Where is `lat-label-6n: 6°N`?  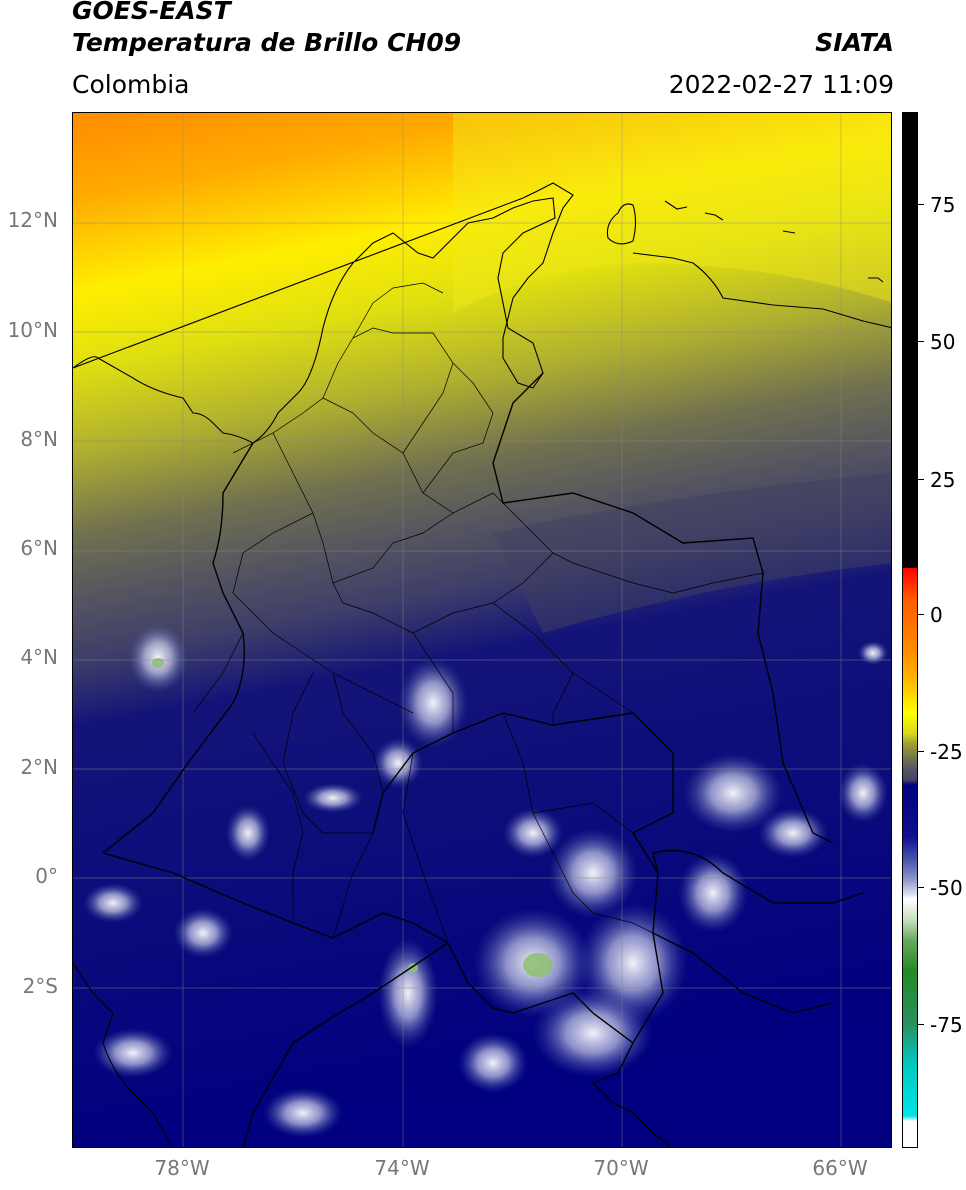
lat-label-6n: 6°N is located at coordinates (39, 548).